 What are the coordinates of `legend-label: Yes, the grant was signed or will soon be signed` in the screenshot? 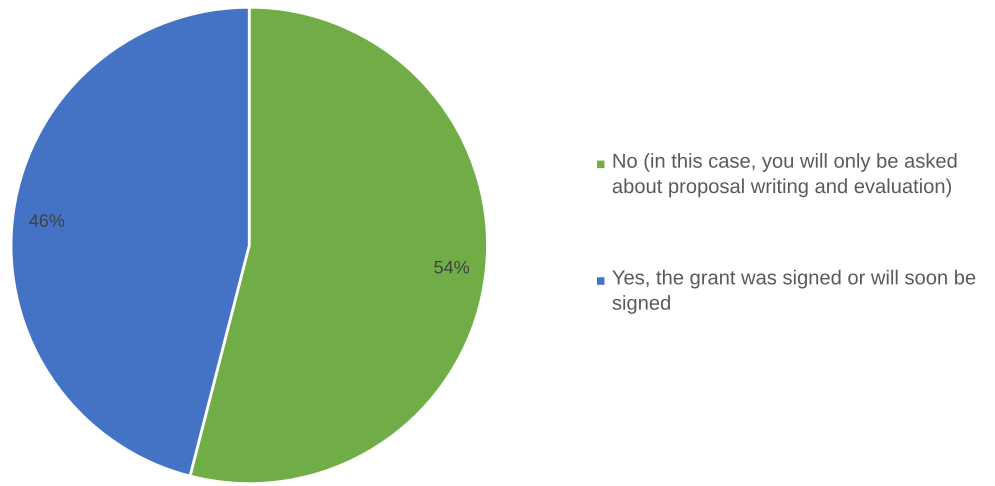 It's located at (794, 292).